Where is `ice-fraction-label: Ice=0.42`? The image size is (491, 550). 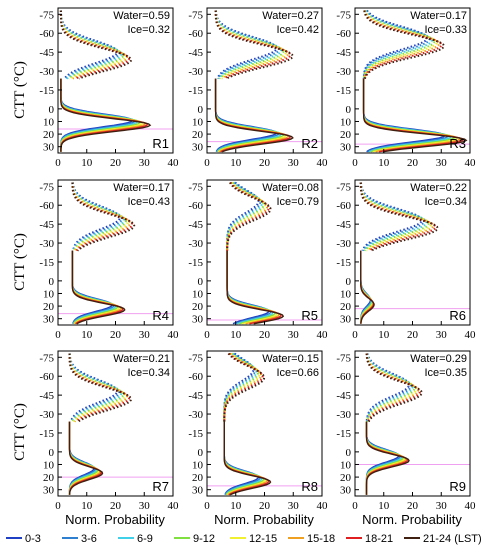 ice-fraction-label: Ice=0.42 is located at coordinates (297, 30).